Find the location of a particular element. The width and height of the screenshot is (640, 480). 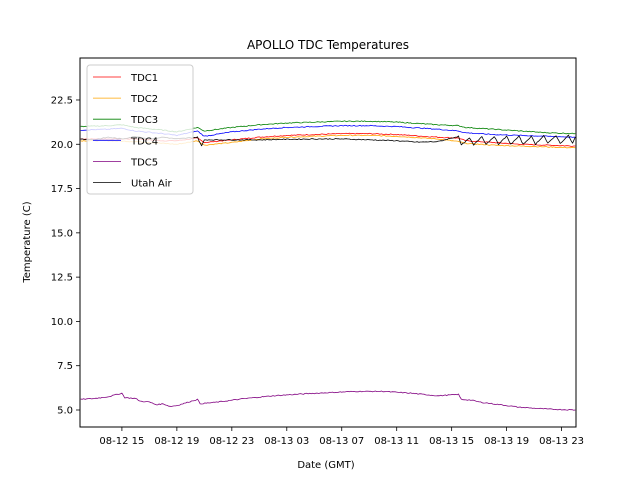

y-tick-label: 7.5 is located at coordinates (65, 366).